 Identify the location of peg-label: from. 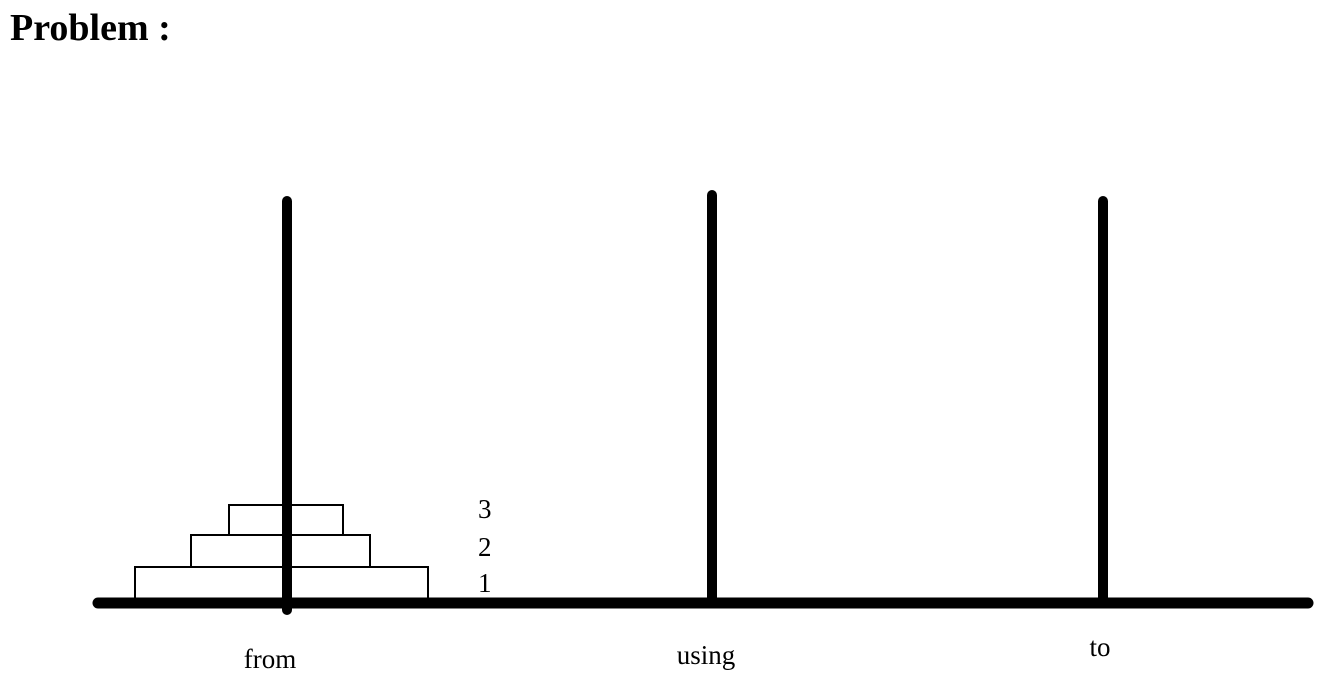
(270, 659).